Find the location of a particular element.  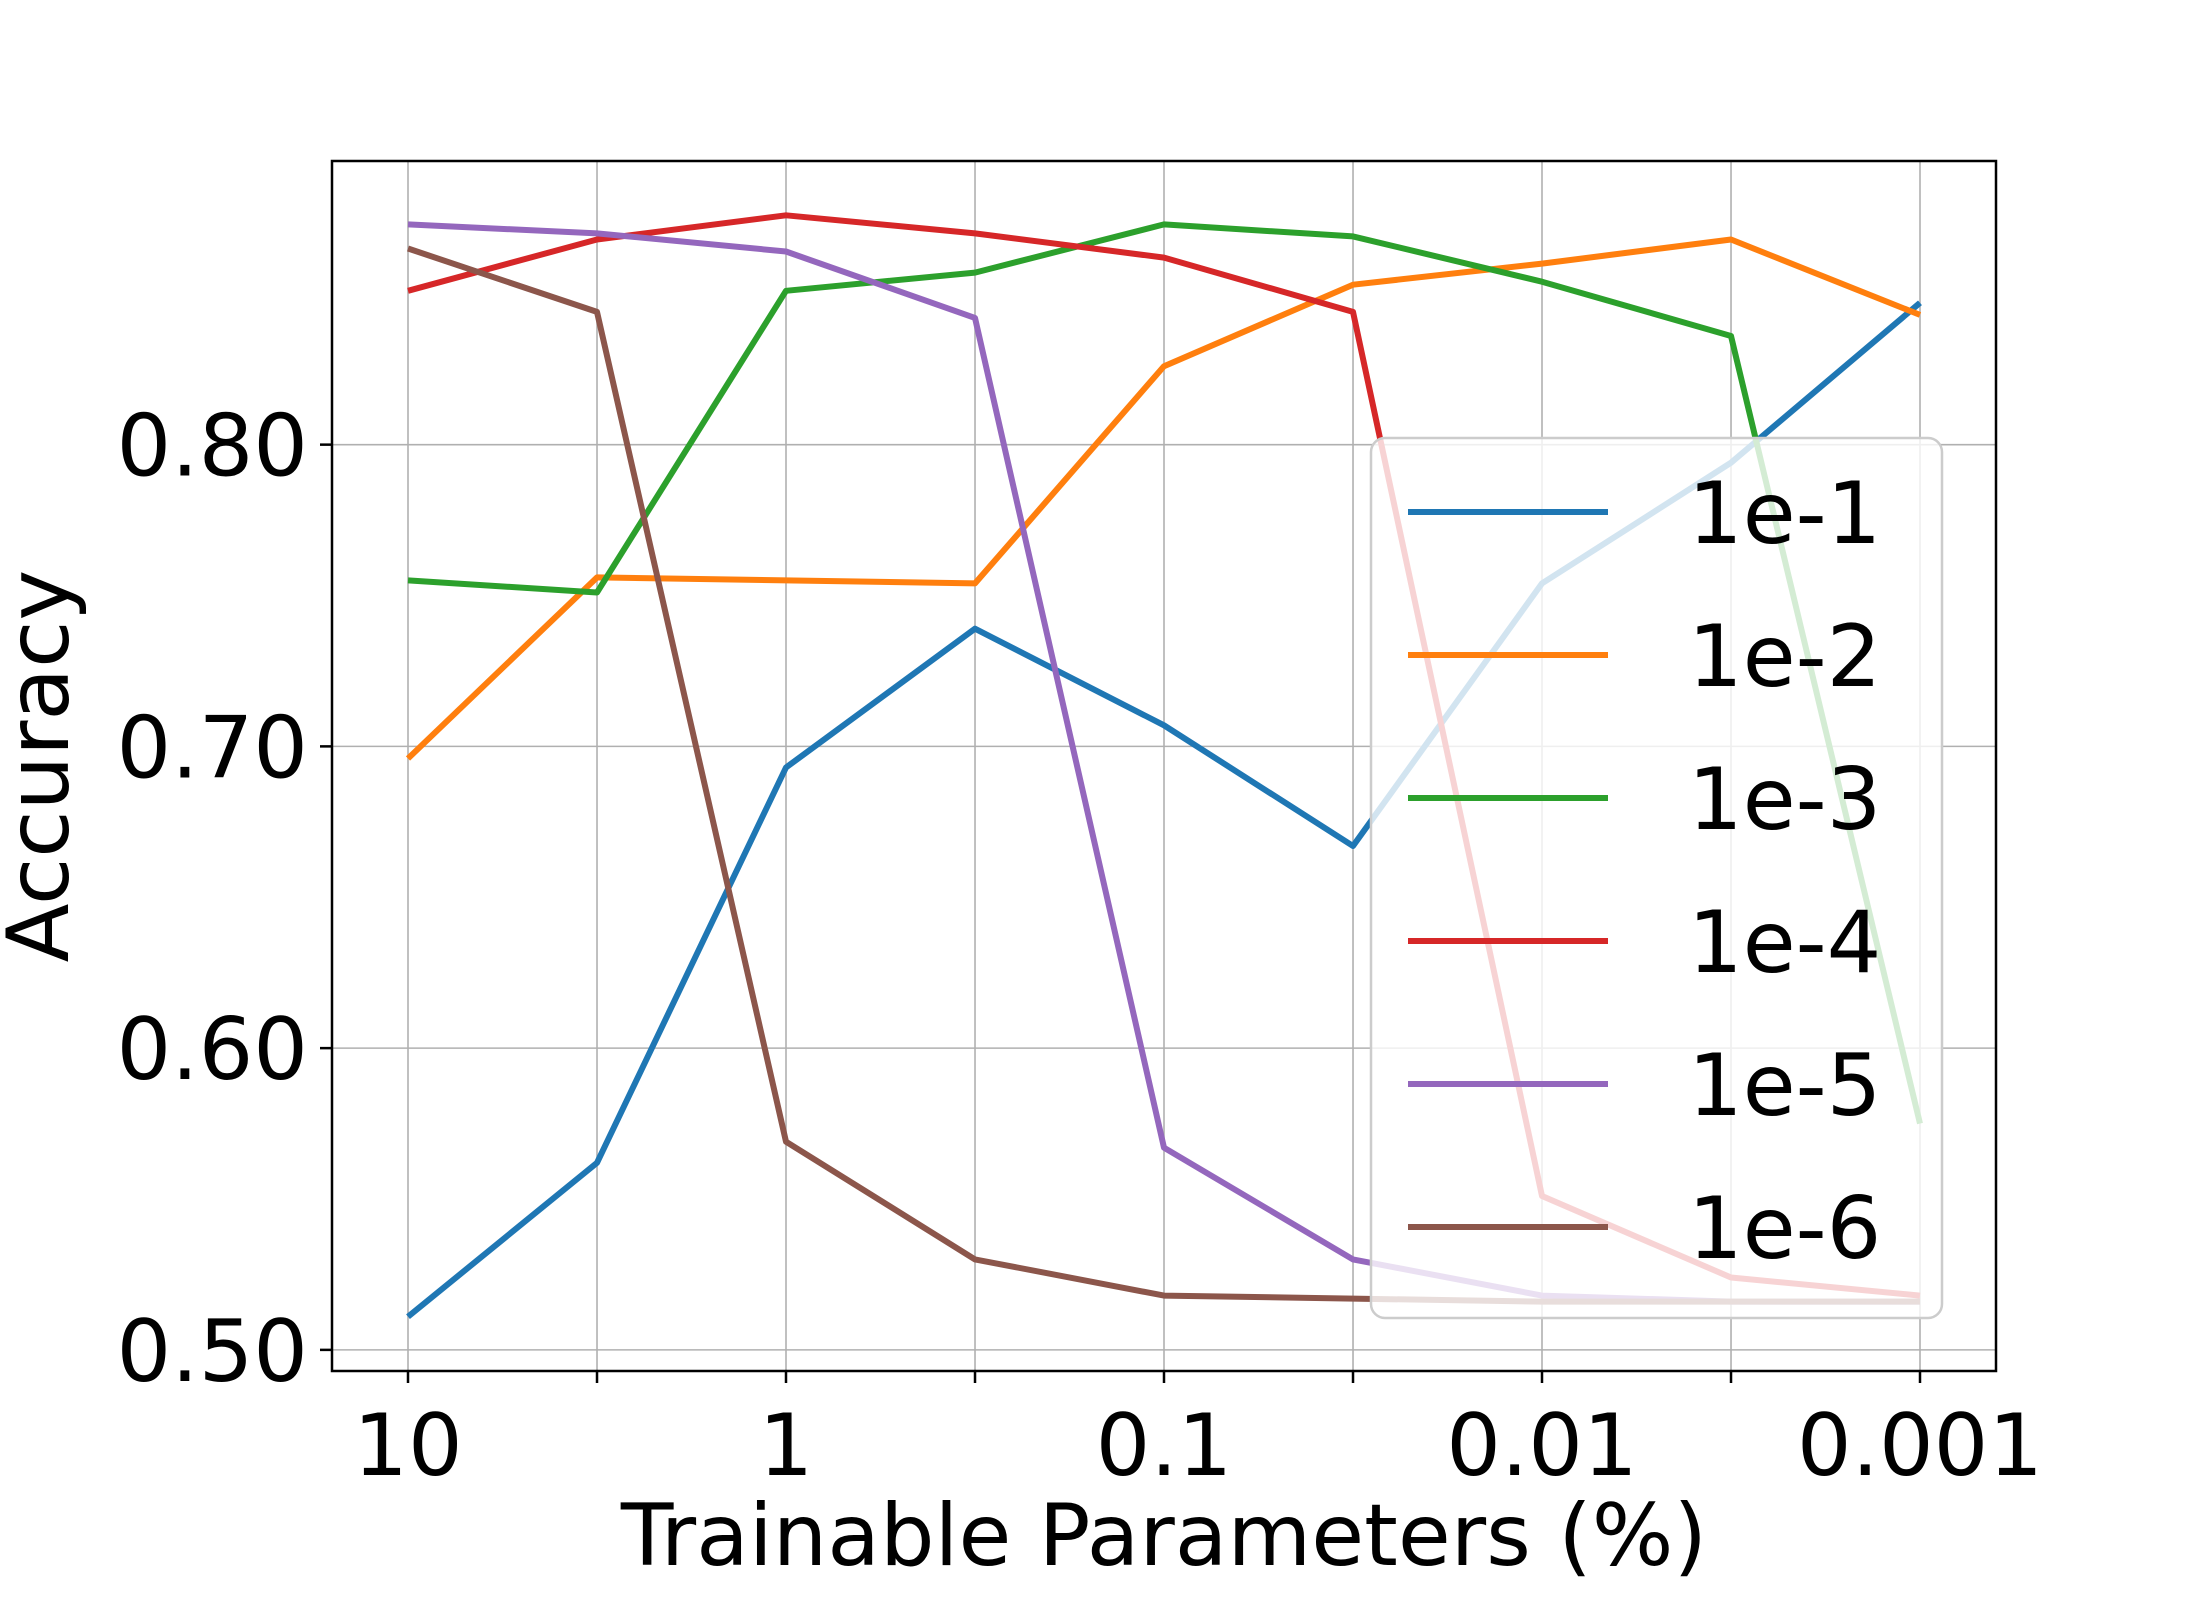

y-tick-label: 0.60 is located at coordinates (212, 1050).